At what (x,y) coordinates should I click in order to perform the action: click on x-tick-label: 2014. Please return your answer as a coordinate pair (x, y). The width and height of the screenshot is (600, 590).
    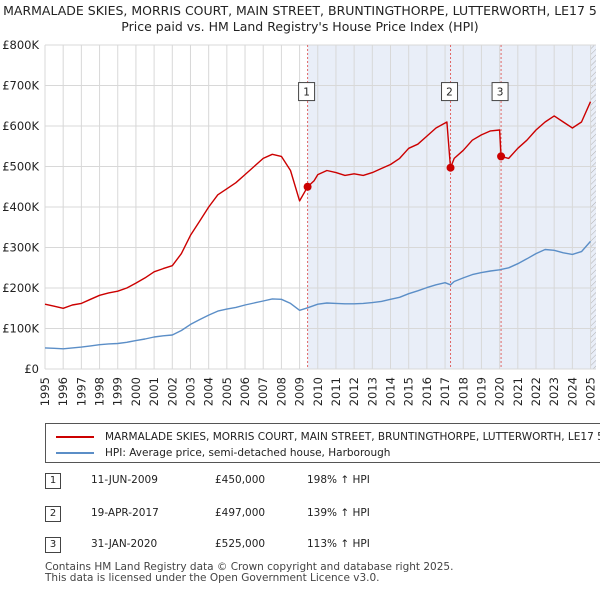
    Looking at the image, I should click on (391, 391).